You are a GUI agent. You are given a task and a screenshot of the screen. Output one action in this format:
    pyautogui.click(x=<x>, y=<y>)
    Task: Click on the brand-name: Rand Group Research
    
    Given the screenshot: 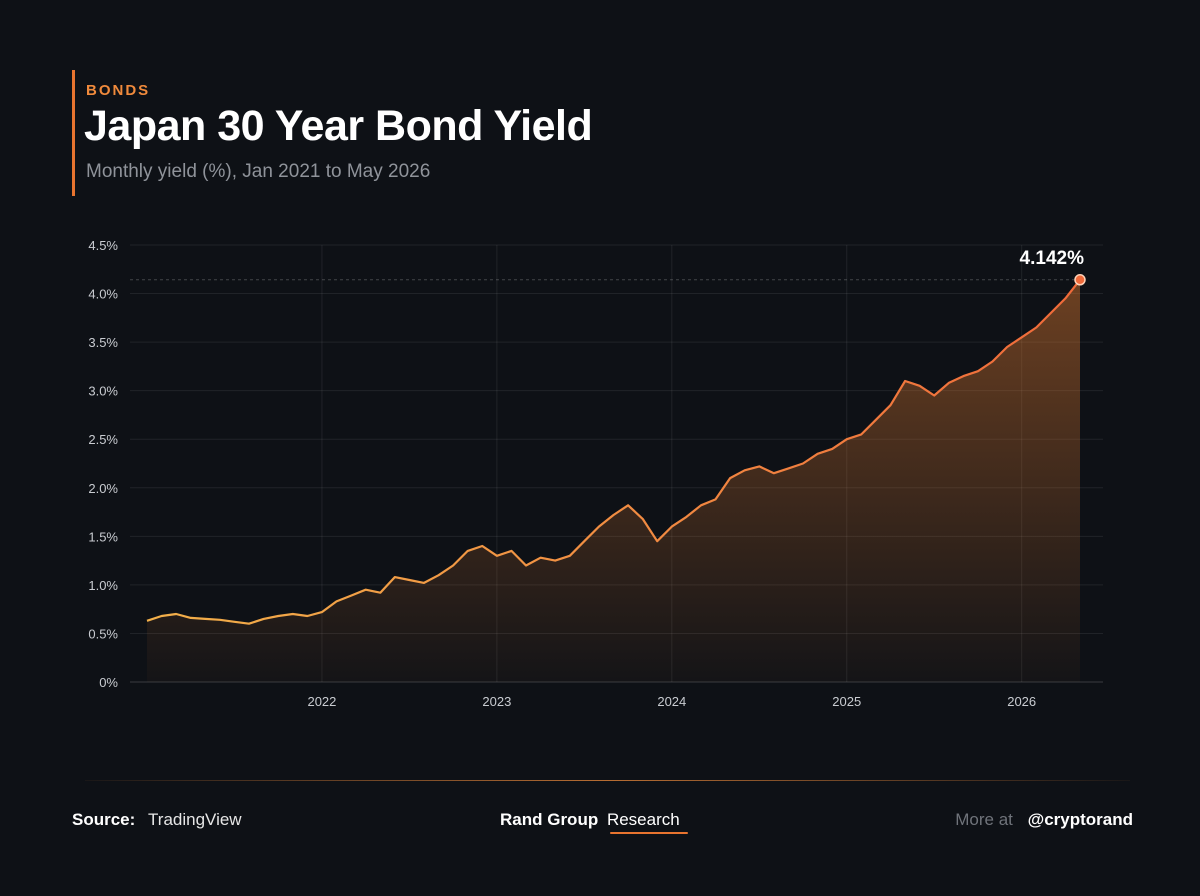 What is the action you would take?
    pyautogui.click(x=590, y=820)
    